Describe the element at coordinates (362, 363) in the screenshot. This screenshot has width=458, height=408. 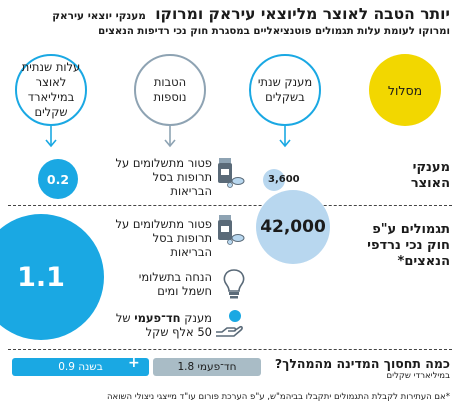
I see `savings-question: כמה תחסוך המדינה מהמהלך?` at that location.